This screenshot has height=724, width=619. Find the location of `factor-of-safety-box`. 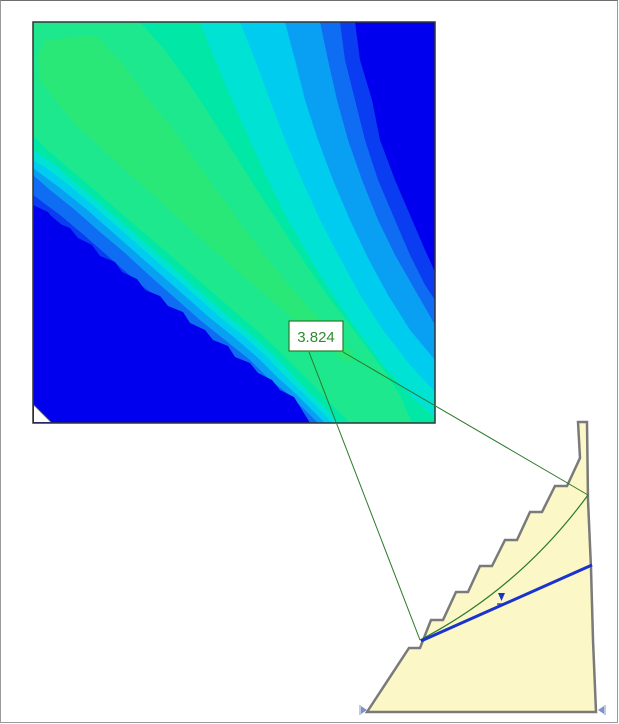

factor-of-safety-box is located at coordinates (316, 336).